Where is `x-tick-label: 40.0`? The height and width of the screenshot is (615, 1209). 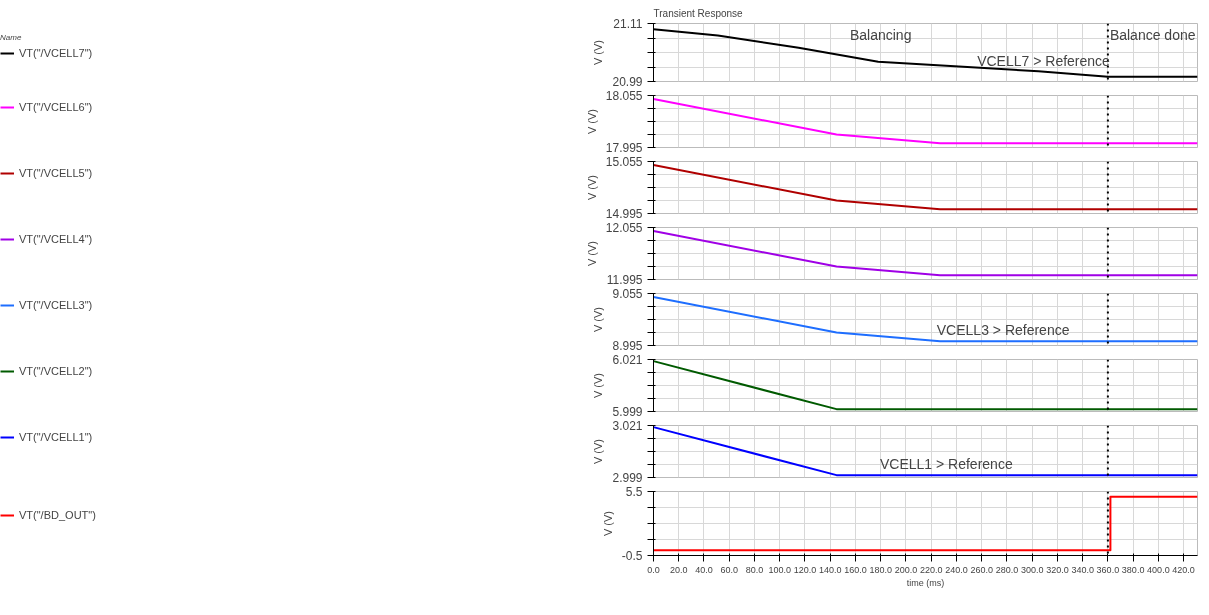
x-tick-label: 40.0 is located at coordinates (704, 569).